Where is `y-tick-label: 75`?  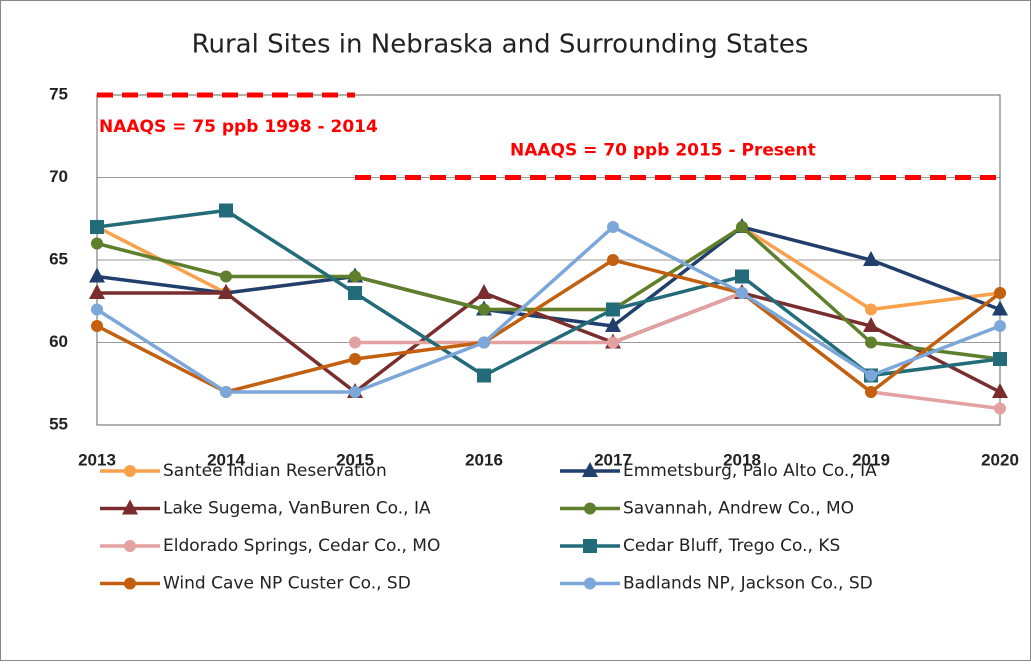 y-tick-label: 75 is located at coordinates (58, 93).